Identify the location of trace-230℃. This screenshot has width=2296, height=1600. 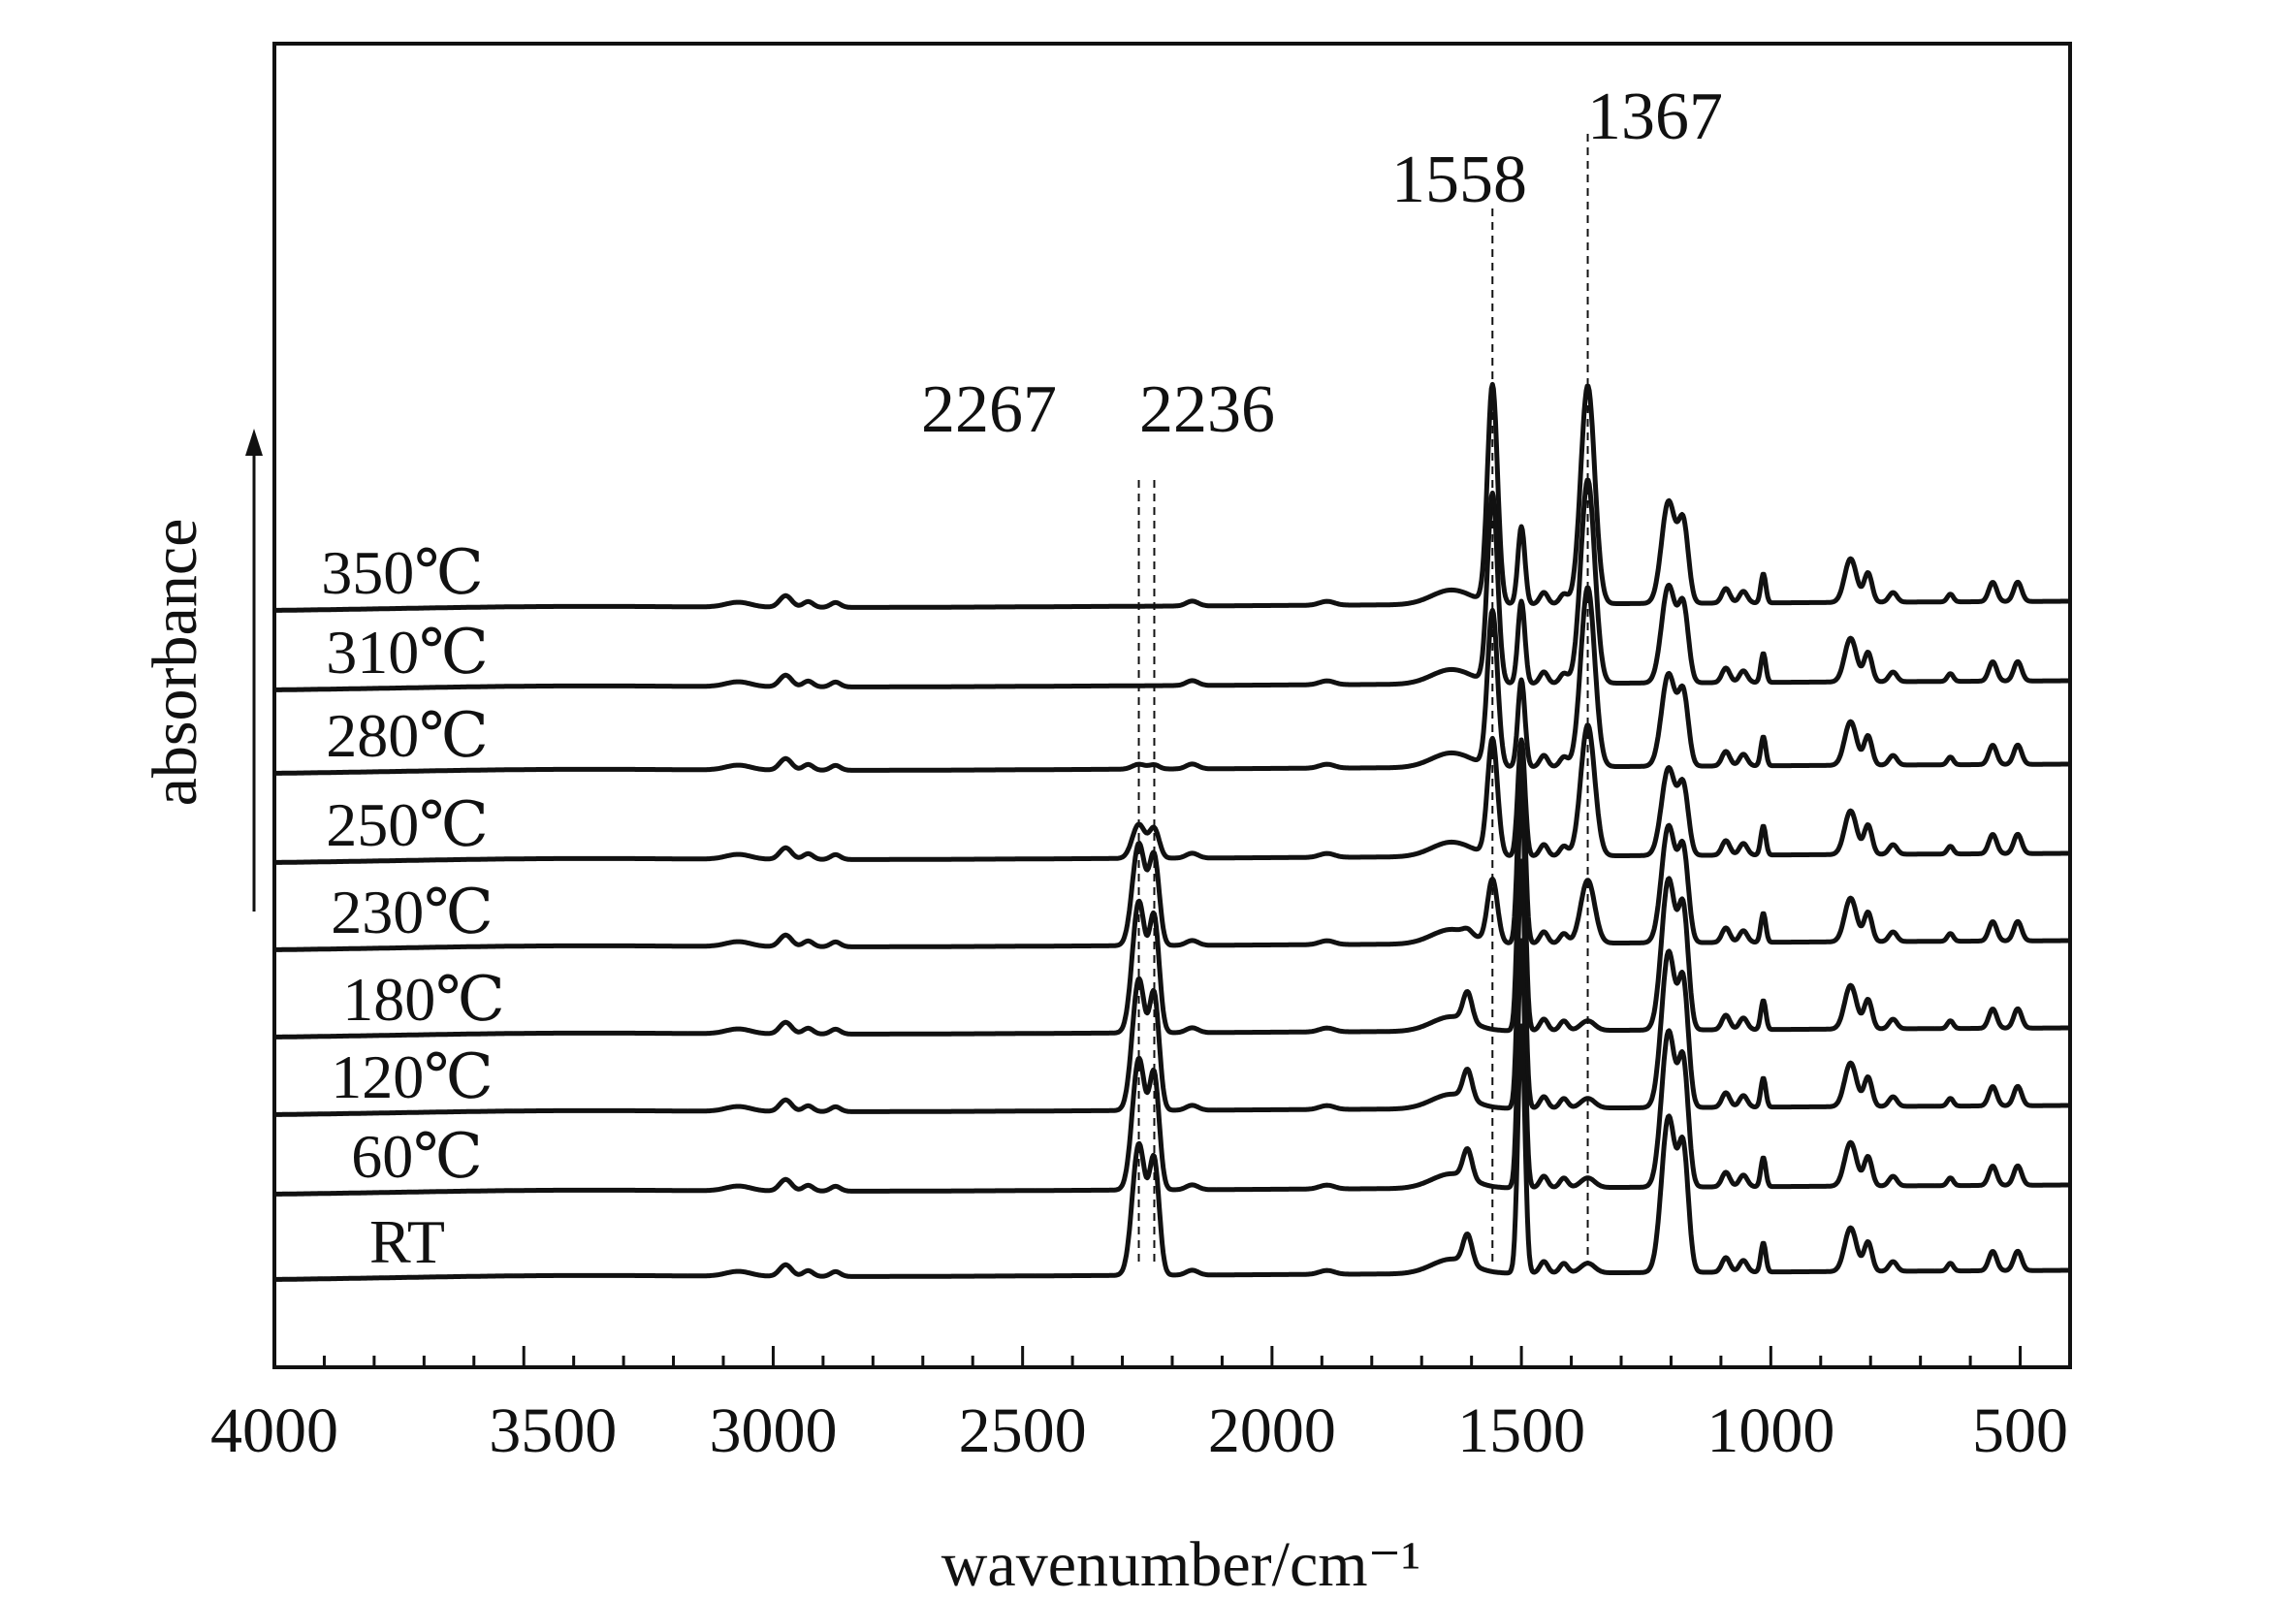
(1172, 849).